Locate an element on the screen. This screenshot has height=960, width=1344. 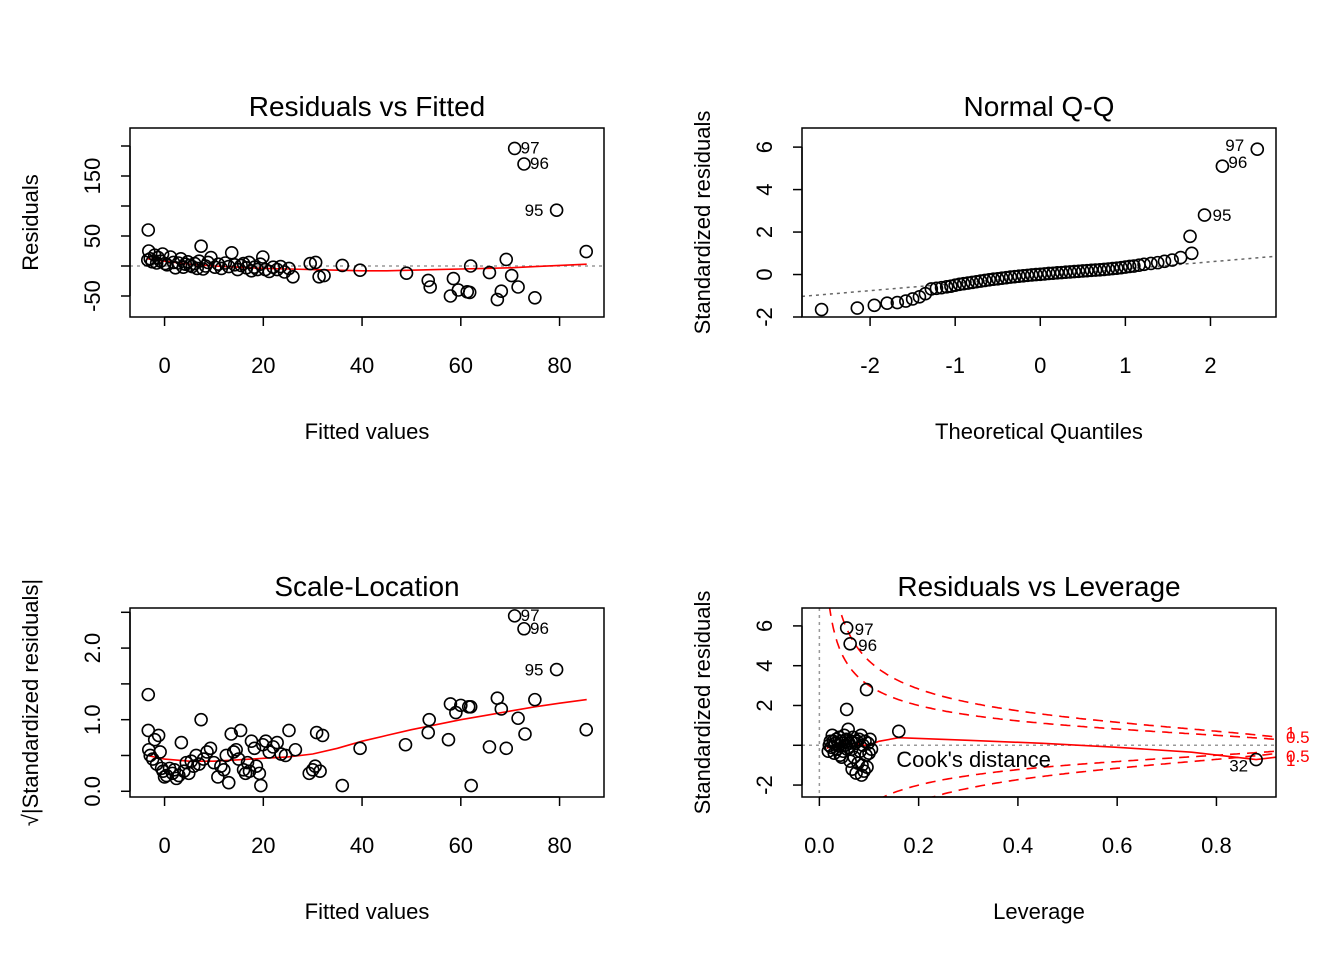
y-tick-label: 4 is located at coordinates (764, 666).